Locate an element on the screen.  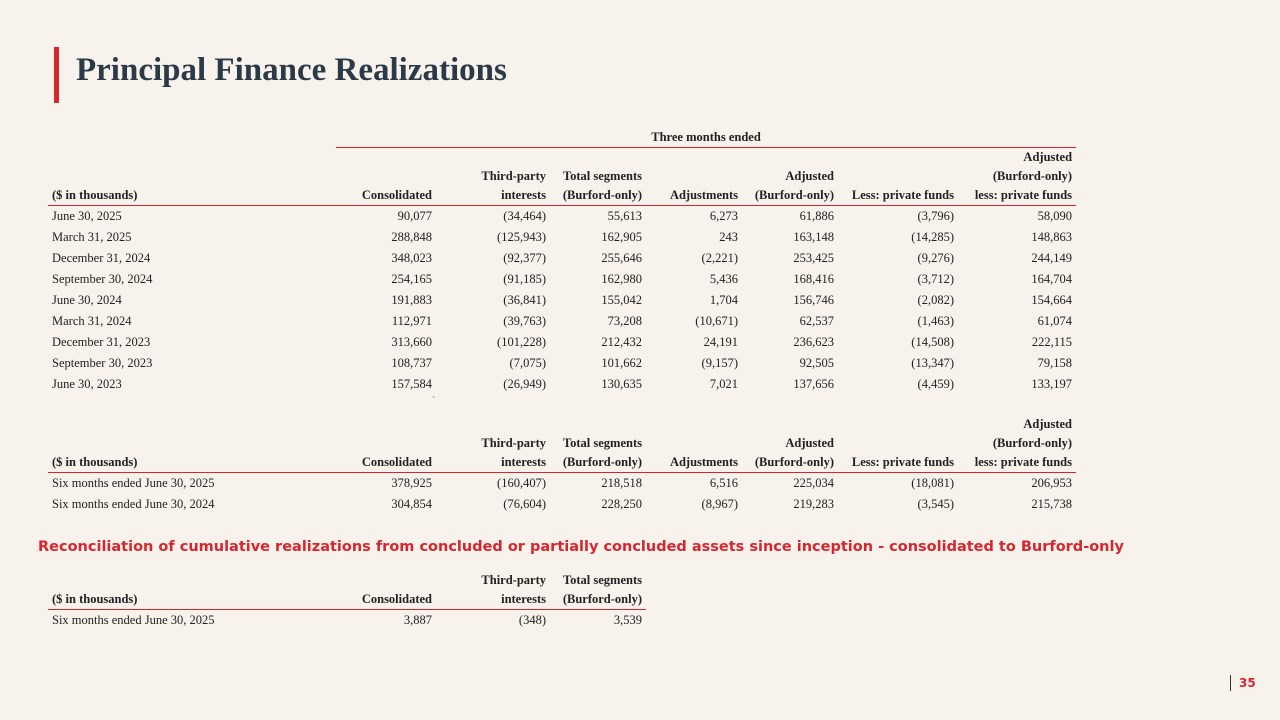
table-cell: (18,081) is located at coordinates (932, 483).